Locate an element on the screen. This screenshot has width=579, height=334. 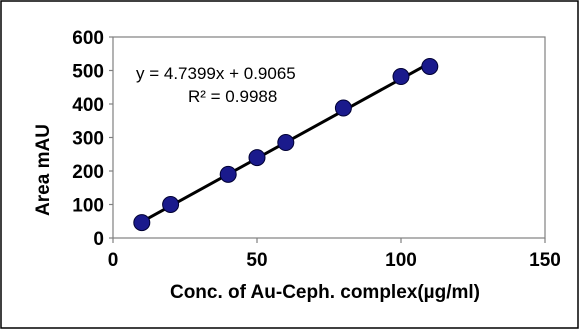
x-axis-ticks: 0 50 100 150 is located at coordinates (334, 254).